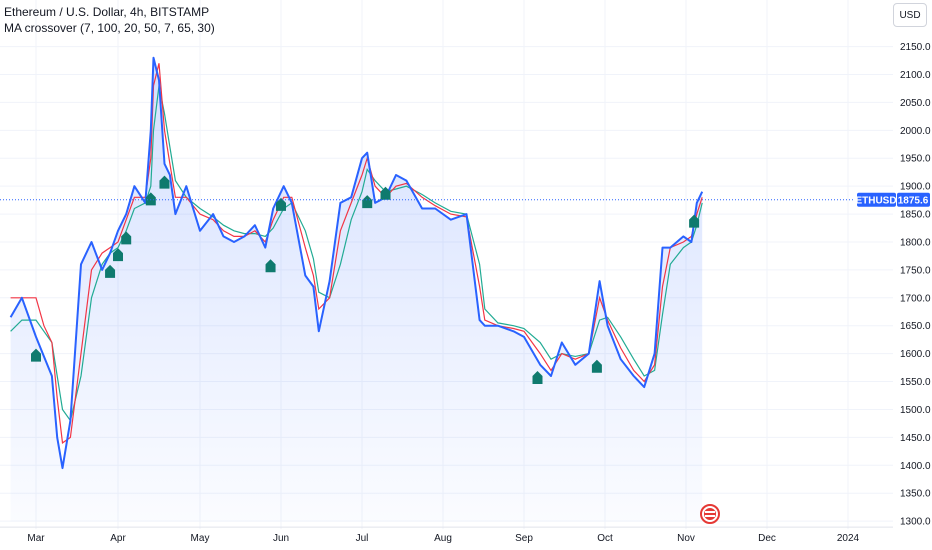 The height and width of the screenshot is (550, 932). I want to click on y-tick-label: 2000.0, so click(915, 131).